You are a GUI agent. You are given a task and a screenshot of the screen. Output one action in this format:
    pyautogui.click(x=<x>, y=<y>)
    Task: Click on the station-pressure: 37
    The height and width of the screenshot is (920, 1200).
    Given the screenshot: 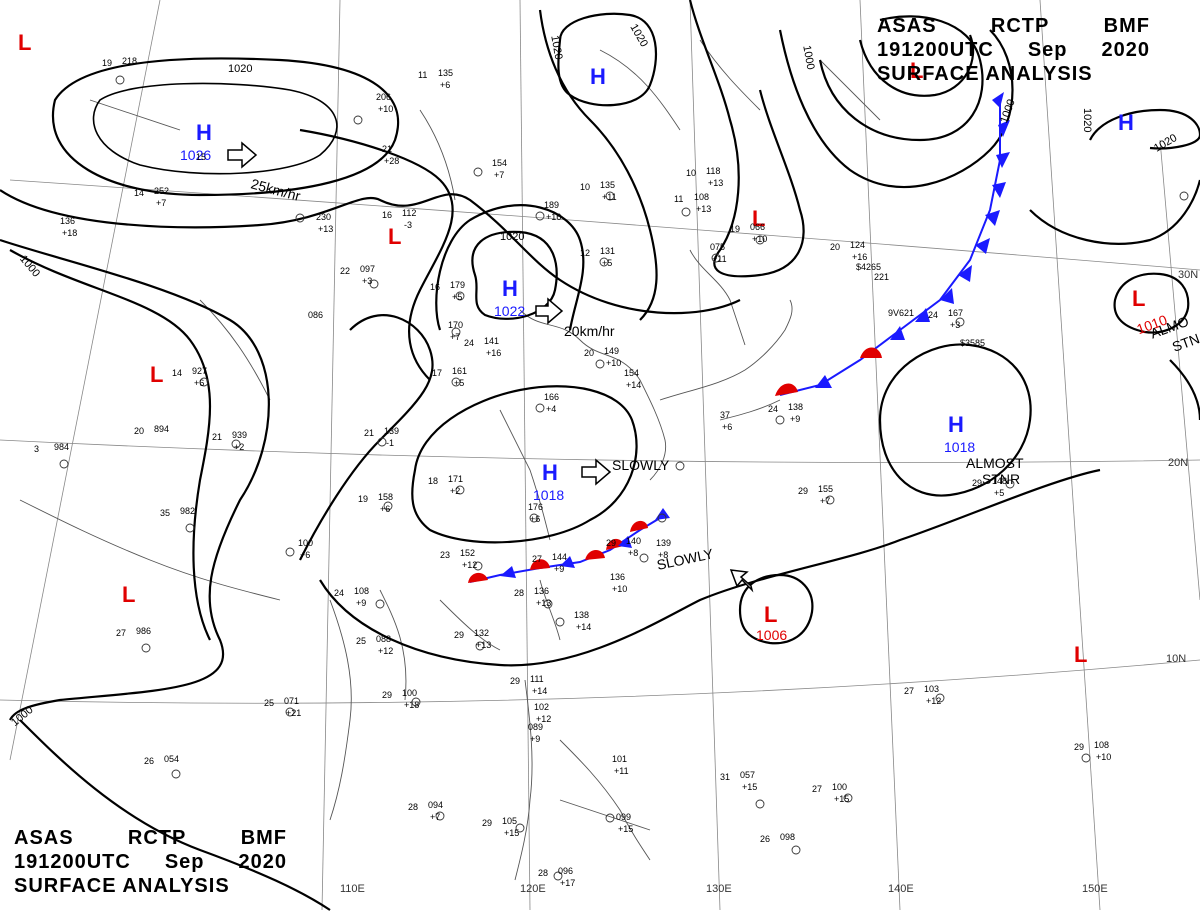 What is the action you would take?
    pyautogui.click(x=725, y=415)
    